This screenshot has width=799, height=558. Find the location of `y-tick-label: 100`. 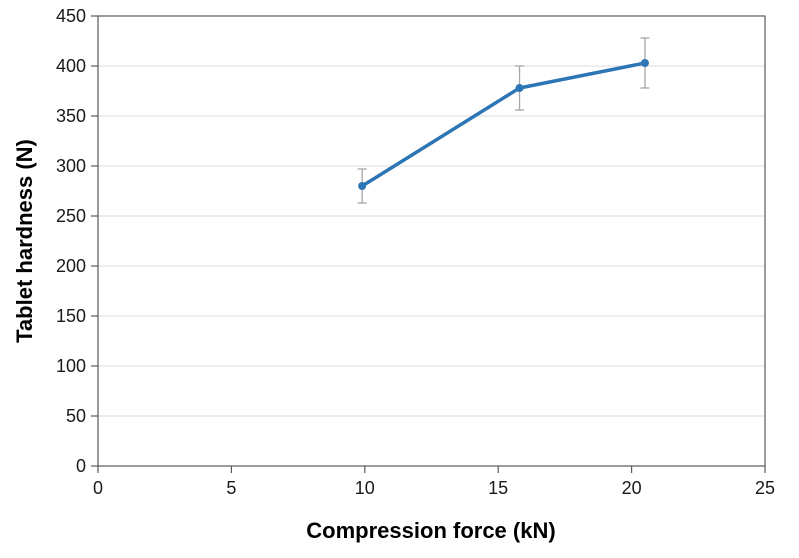

y-tick-label: 100 is located at coordinates (71, 366).